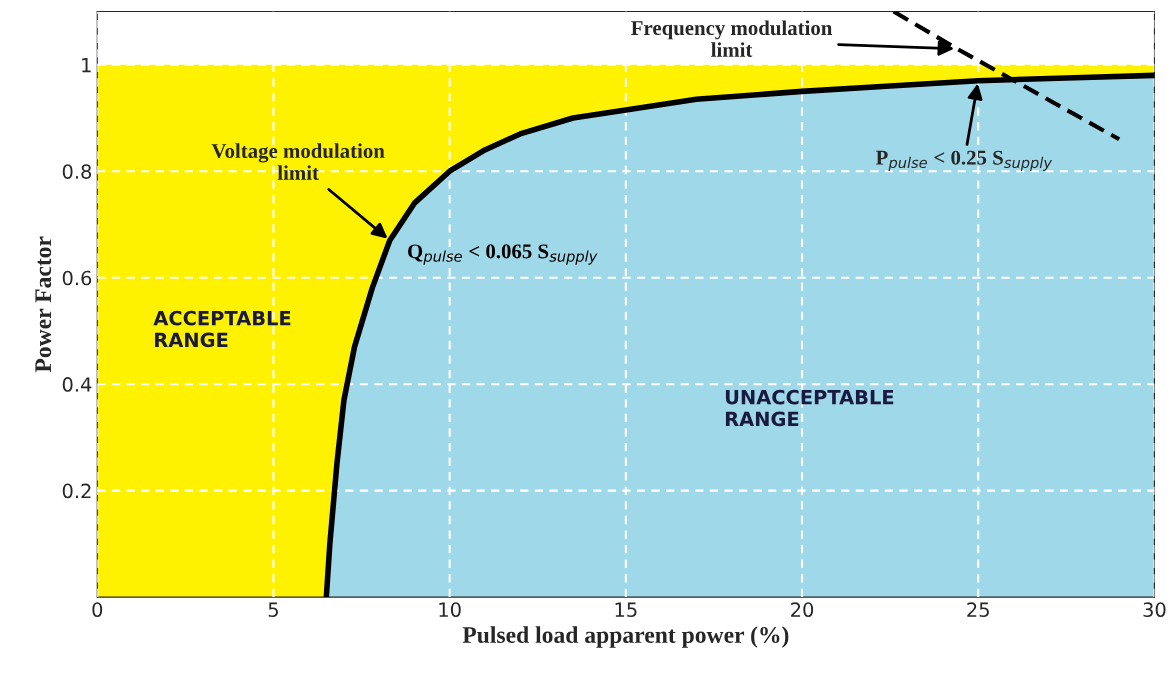 This screenshot has height=677, width=1172. I want to click on x-tick-label: 0, so click(97, 610).